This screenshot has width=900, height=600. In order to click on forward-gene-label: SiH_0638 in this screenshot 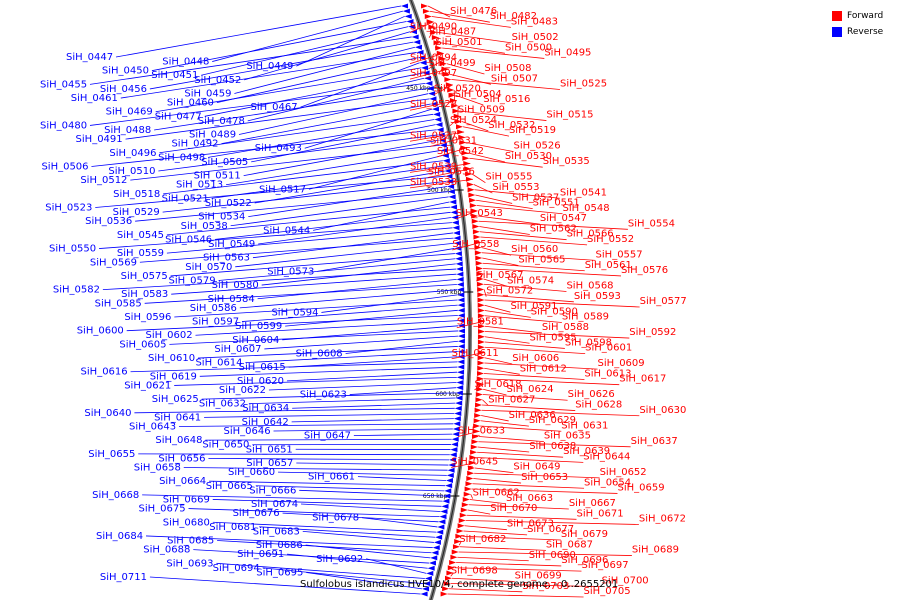, I will do `click(552, 446)`.